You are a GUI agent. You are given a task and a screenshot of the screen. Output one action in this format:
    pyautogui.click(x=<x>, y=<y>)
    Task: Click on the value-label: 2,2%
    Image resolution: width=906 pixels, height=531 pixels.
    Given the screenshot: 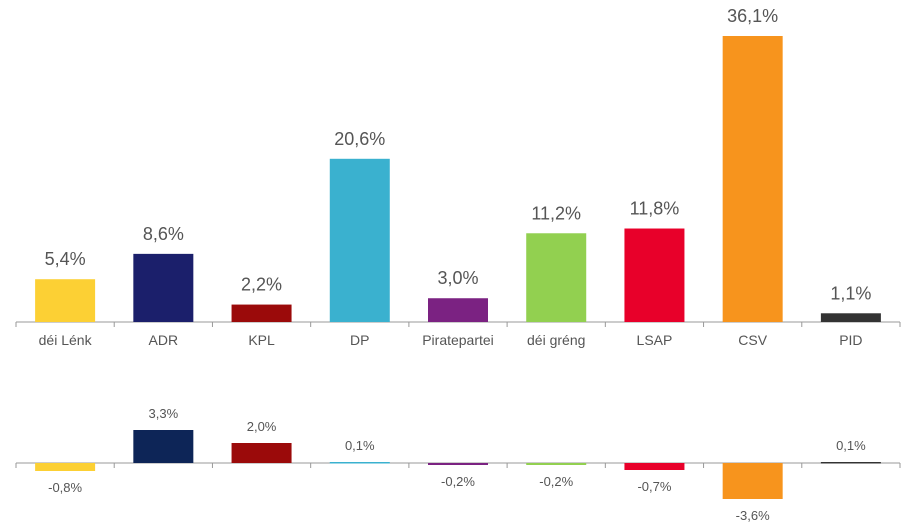 What is the action you would take?
    pyautogui.click(x=261, y=285)
    